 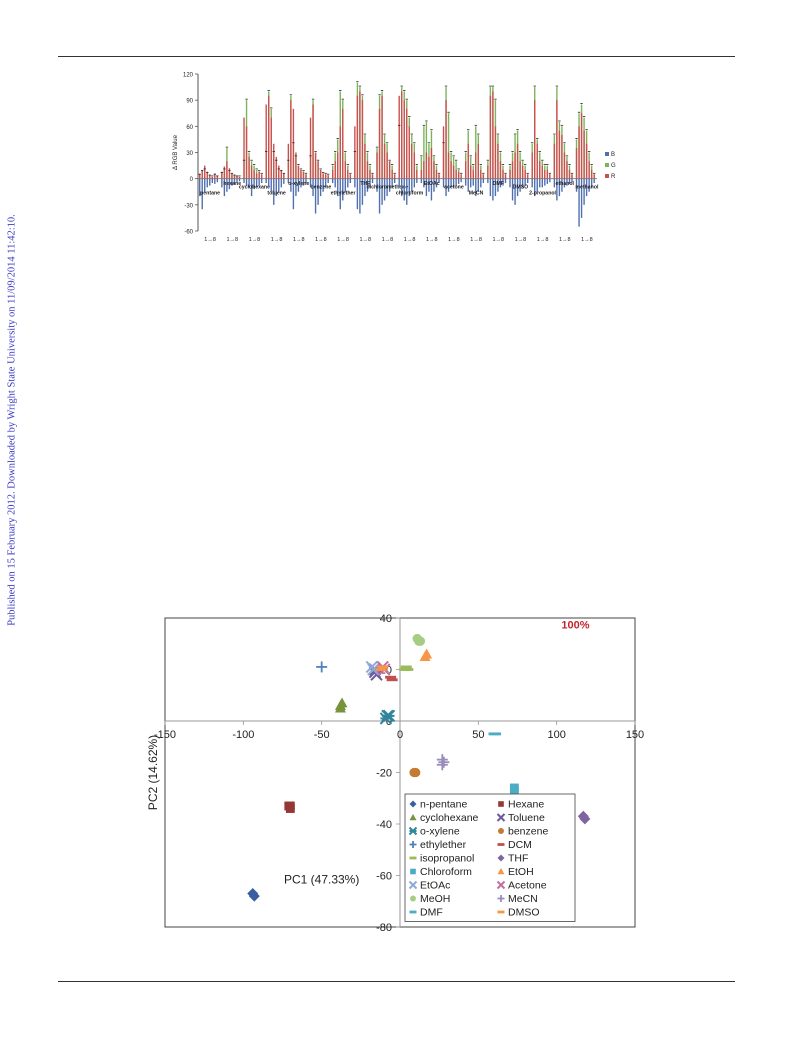 I want to click on y-tick-label: 0, so click(x=192, y=180).